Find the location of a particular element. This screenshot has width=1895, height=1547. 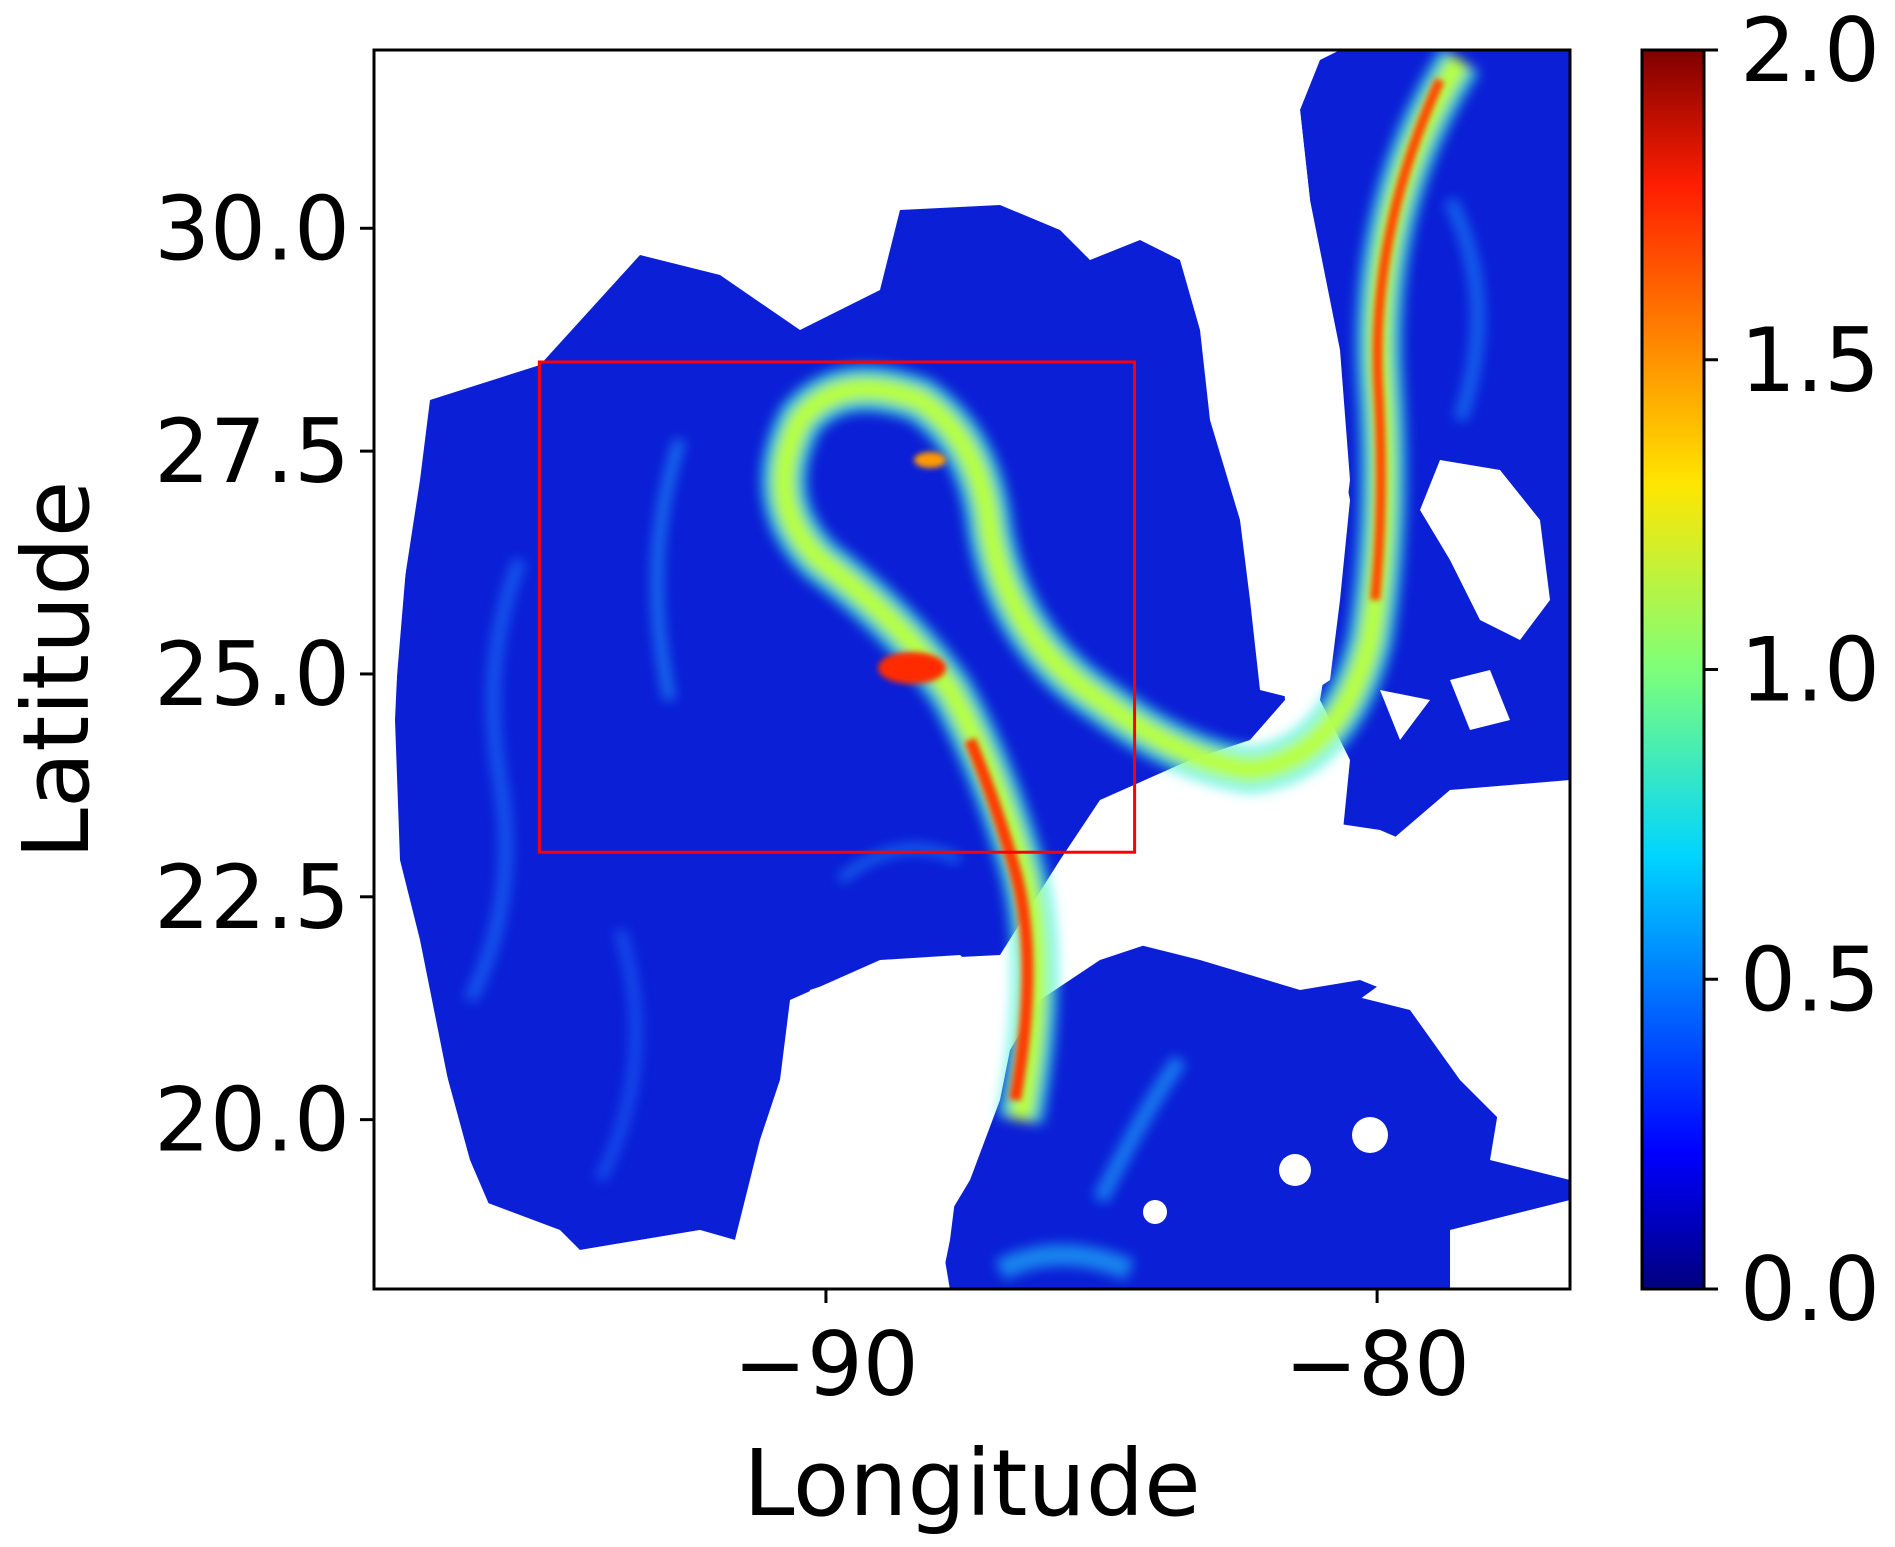

caribbean-water is located at coordinates (1255, 1114).